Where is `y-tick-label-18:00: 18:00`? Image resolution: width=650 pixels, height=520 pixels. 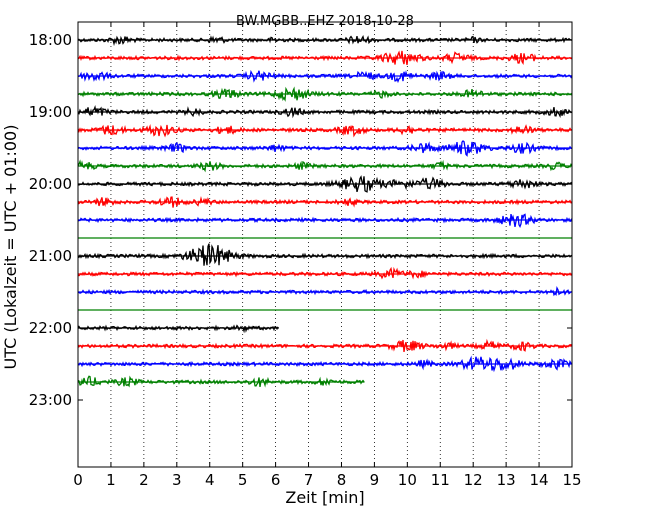 y-tick-label-18:00: 18:00 is located at coordinates (50, 40).